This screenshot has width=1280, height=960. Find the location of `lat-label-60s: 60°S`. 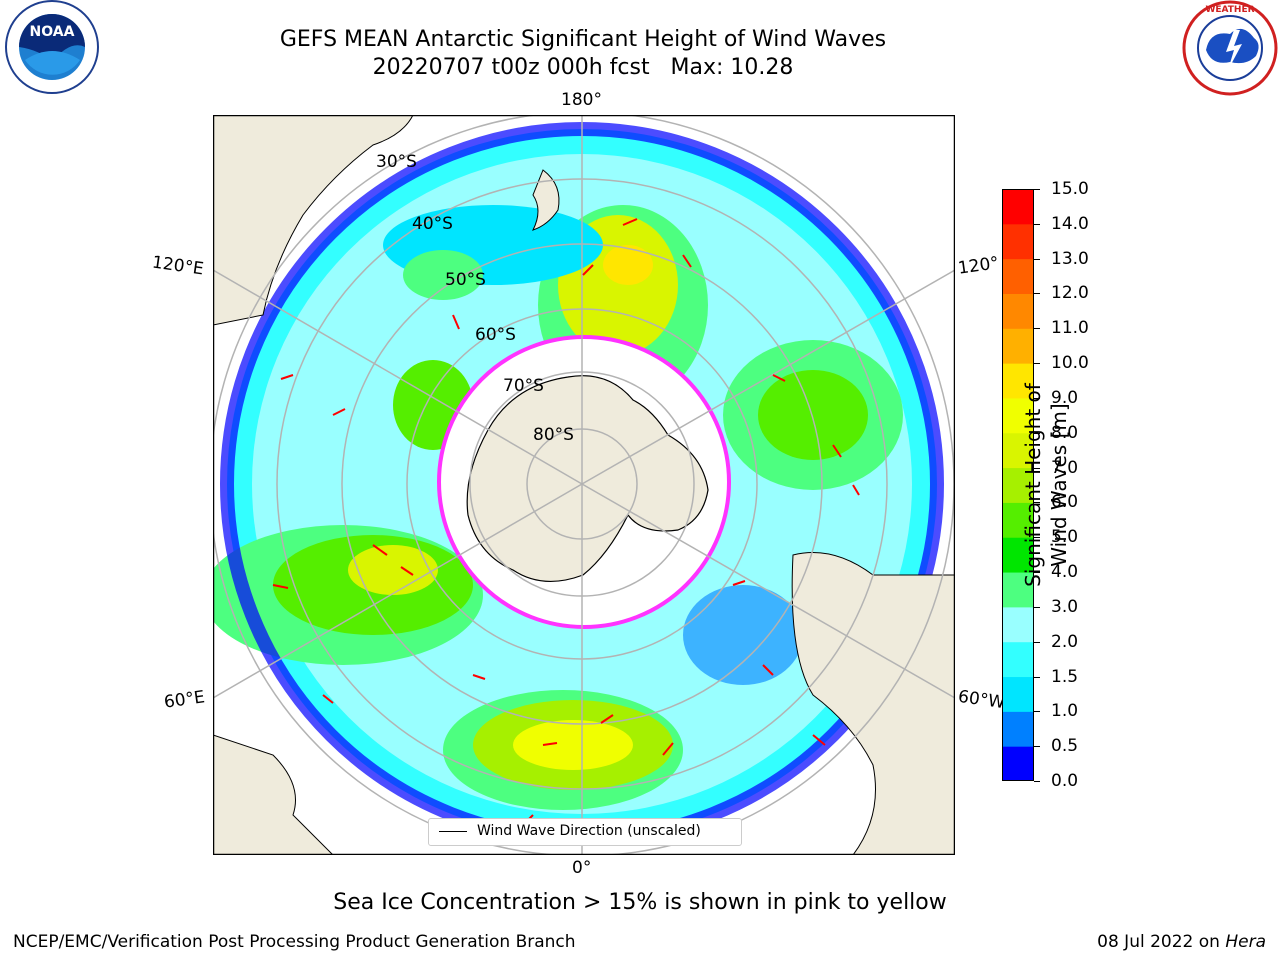

lat-label-60s: 60°S is located at coordinates (495, 335).